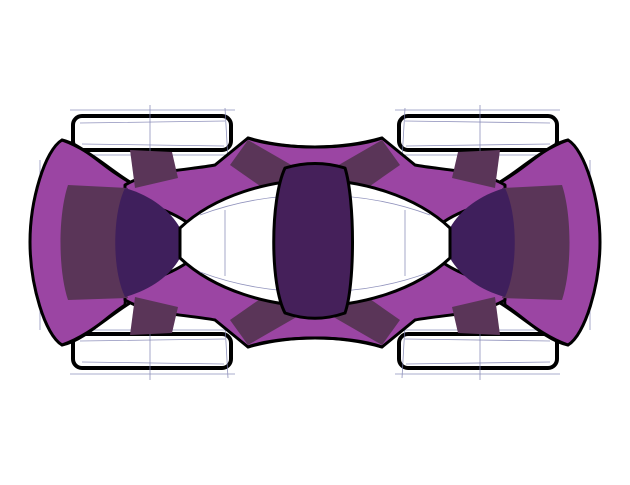  Describe the element at coordinates (152, 133) in the screenshot. I see `tire-front-left` at that location.